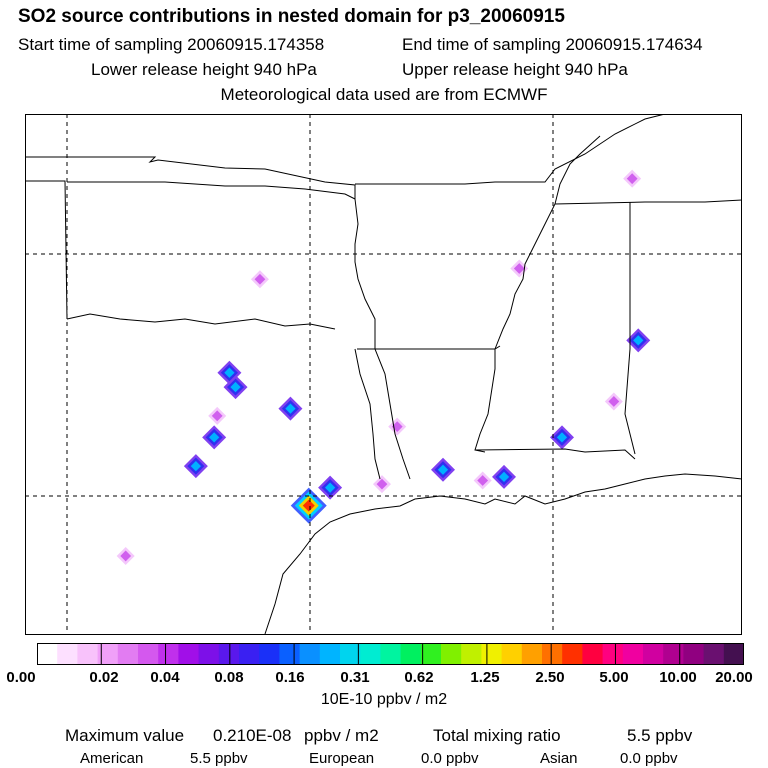 The width and height of the screenshot is (768, 768). Describe the element at coordinates (355, 677) in the screenshot. I see `legend-tick-label: 0.31` at that location.